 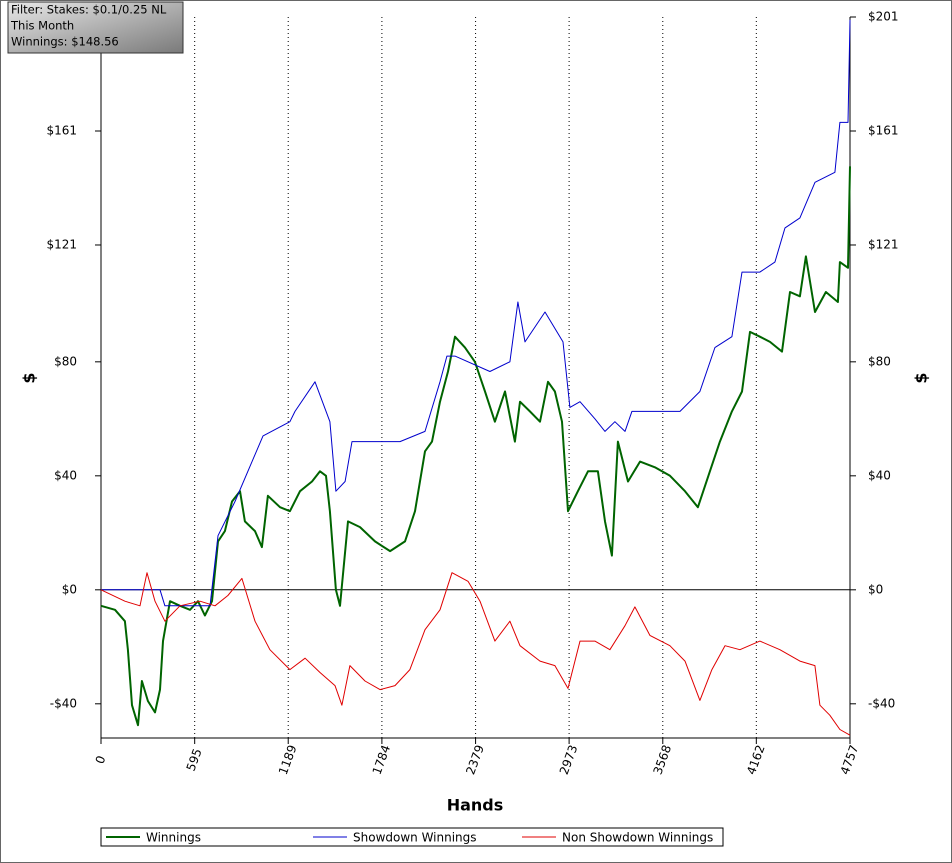 What do you see at coordinates (883, 17) in the screenshot?
I see `y2-tick-label: $201` at bounding box center [883, 17].